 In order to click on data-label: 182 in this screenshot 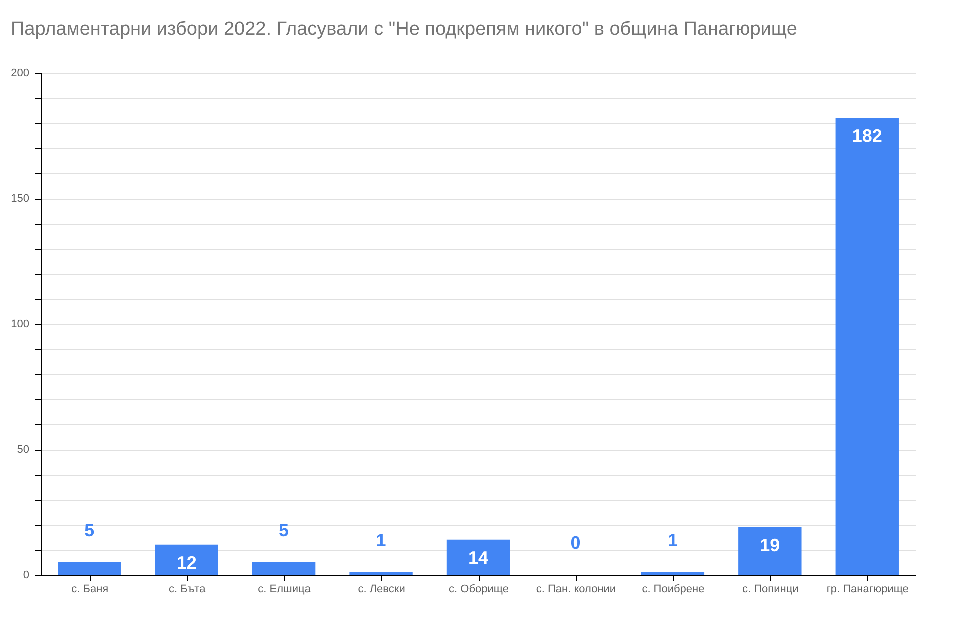, I will do `click(867, 136)`.